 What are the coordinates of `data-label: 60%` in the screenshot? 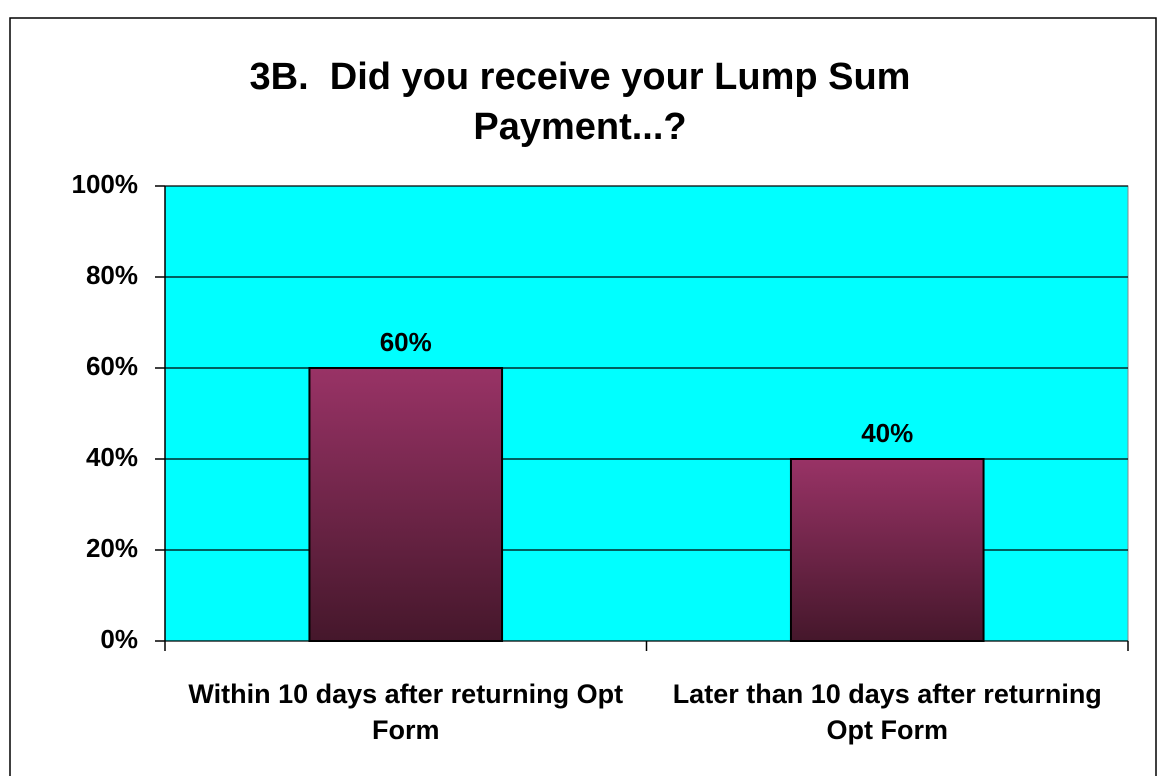 It's located at (406, 342).